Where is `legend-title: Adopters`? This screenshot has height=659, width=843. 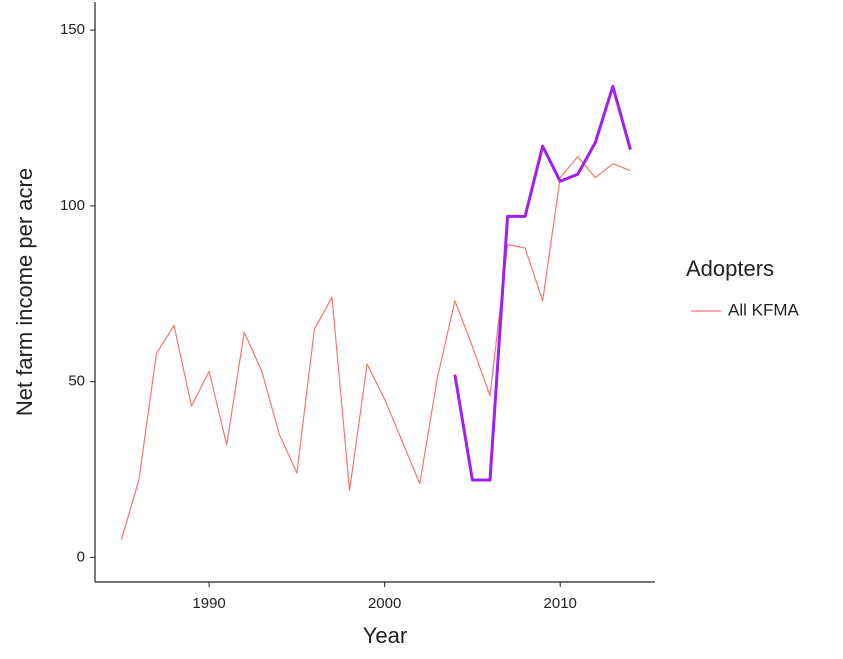
legend-title: Adopters is located at coordinates (730, 268).